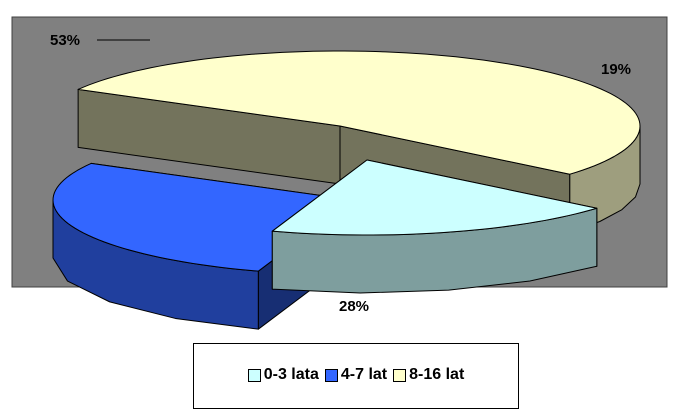  What do you see at coordinates (331, 375) in the screenshot?
I see `legend-swatch-4-7-lat` at bounding box center [331, 375].